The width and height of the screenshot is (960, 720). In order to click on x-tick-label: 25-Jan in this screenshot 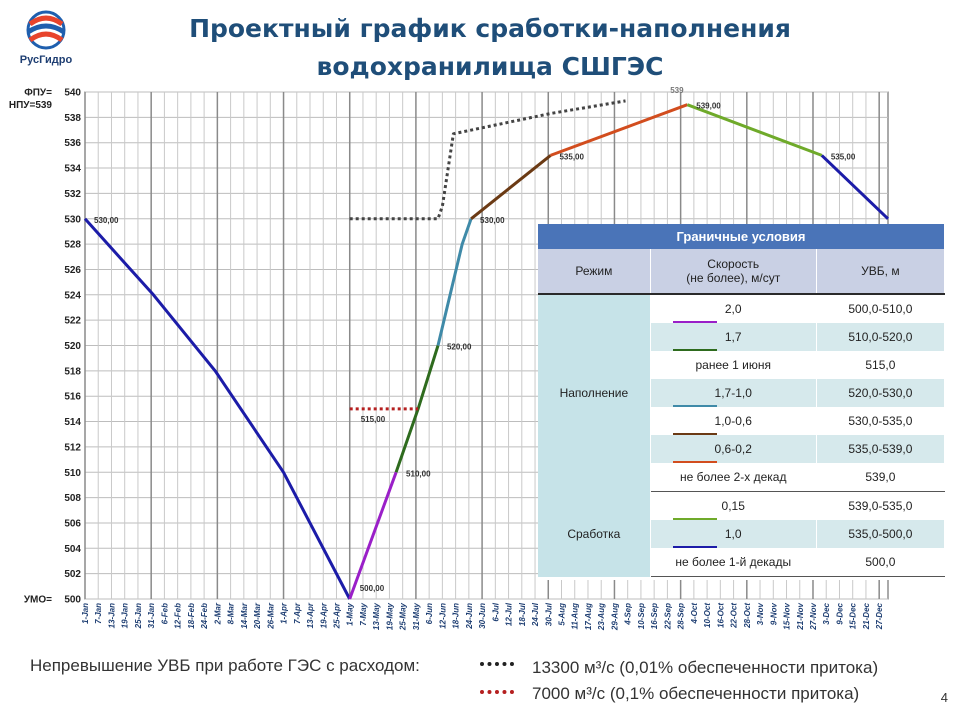, I will do `click(138, 616)`.